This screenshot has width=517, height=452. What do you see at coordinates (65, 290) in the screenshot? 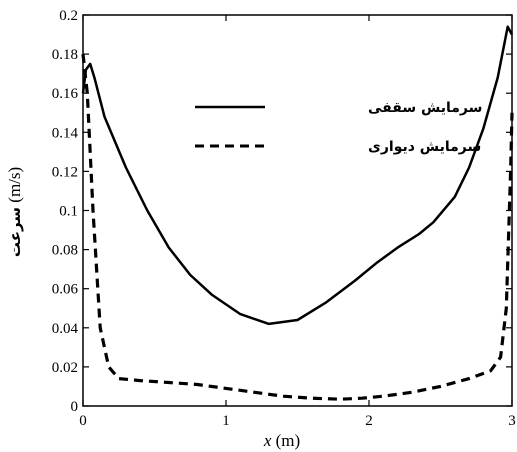
I see `y-tick-label: 0.06` at bounding box center [65, 290].